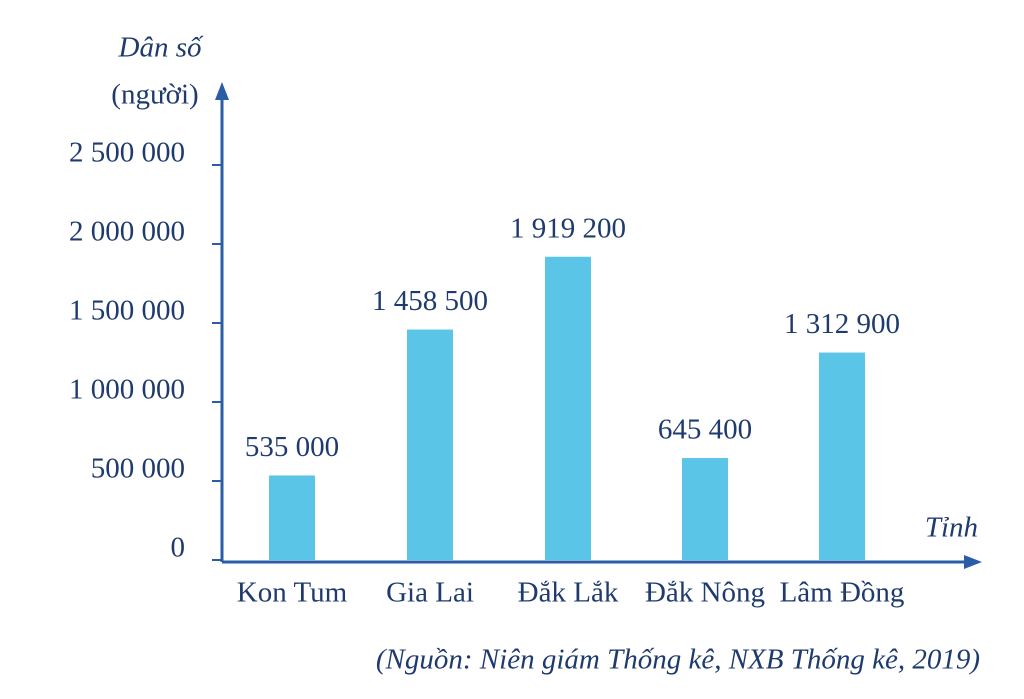 The image size is (1024, 699). What do you see at coordinates (292, 593) in the screenshot?
I see `x-tick-label: Kon Tum` at bounding box center [292, 593].